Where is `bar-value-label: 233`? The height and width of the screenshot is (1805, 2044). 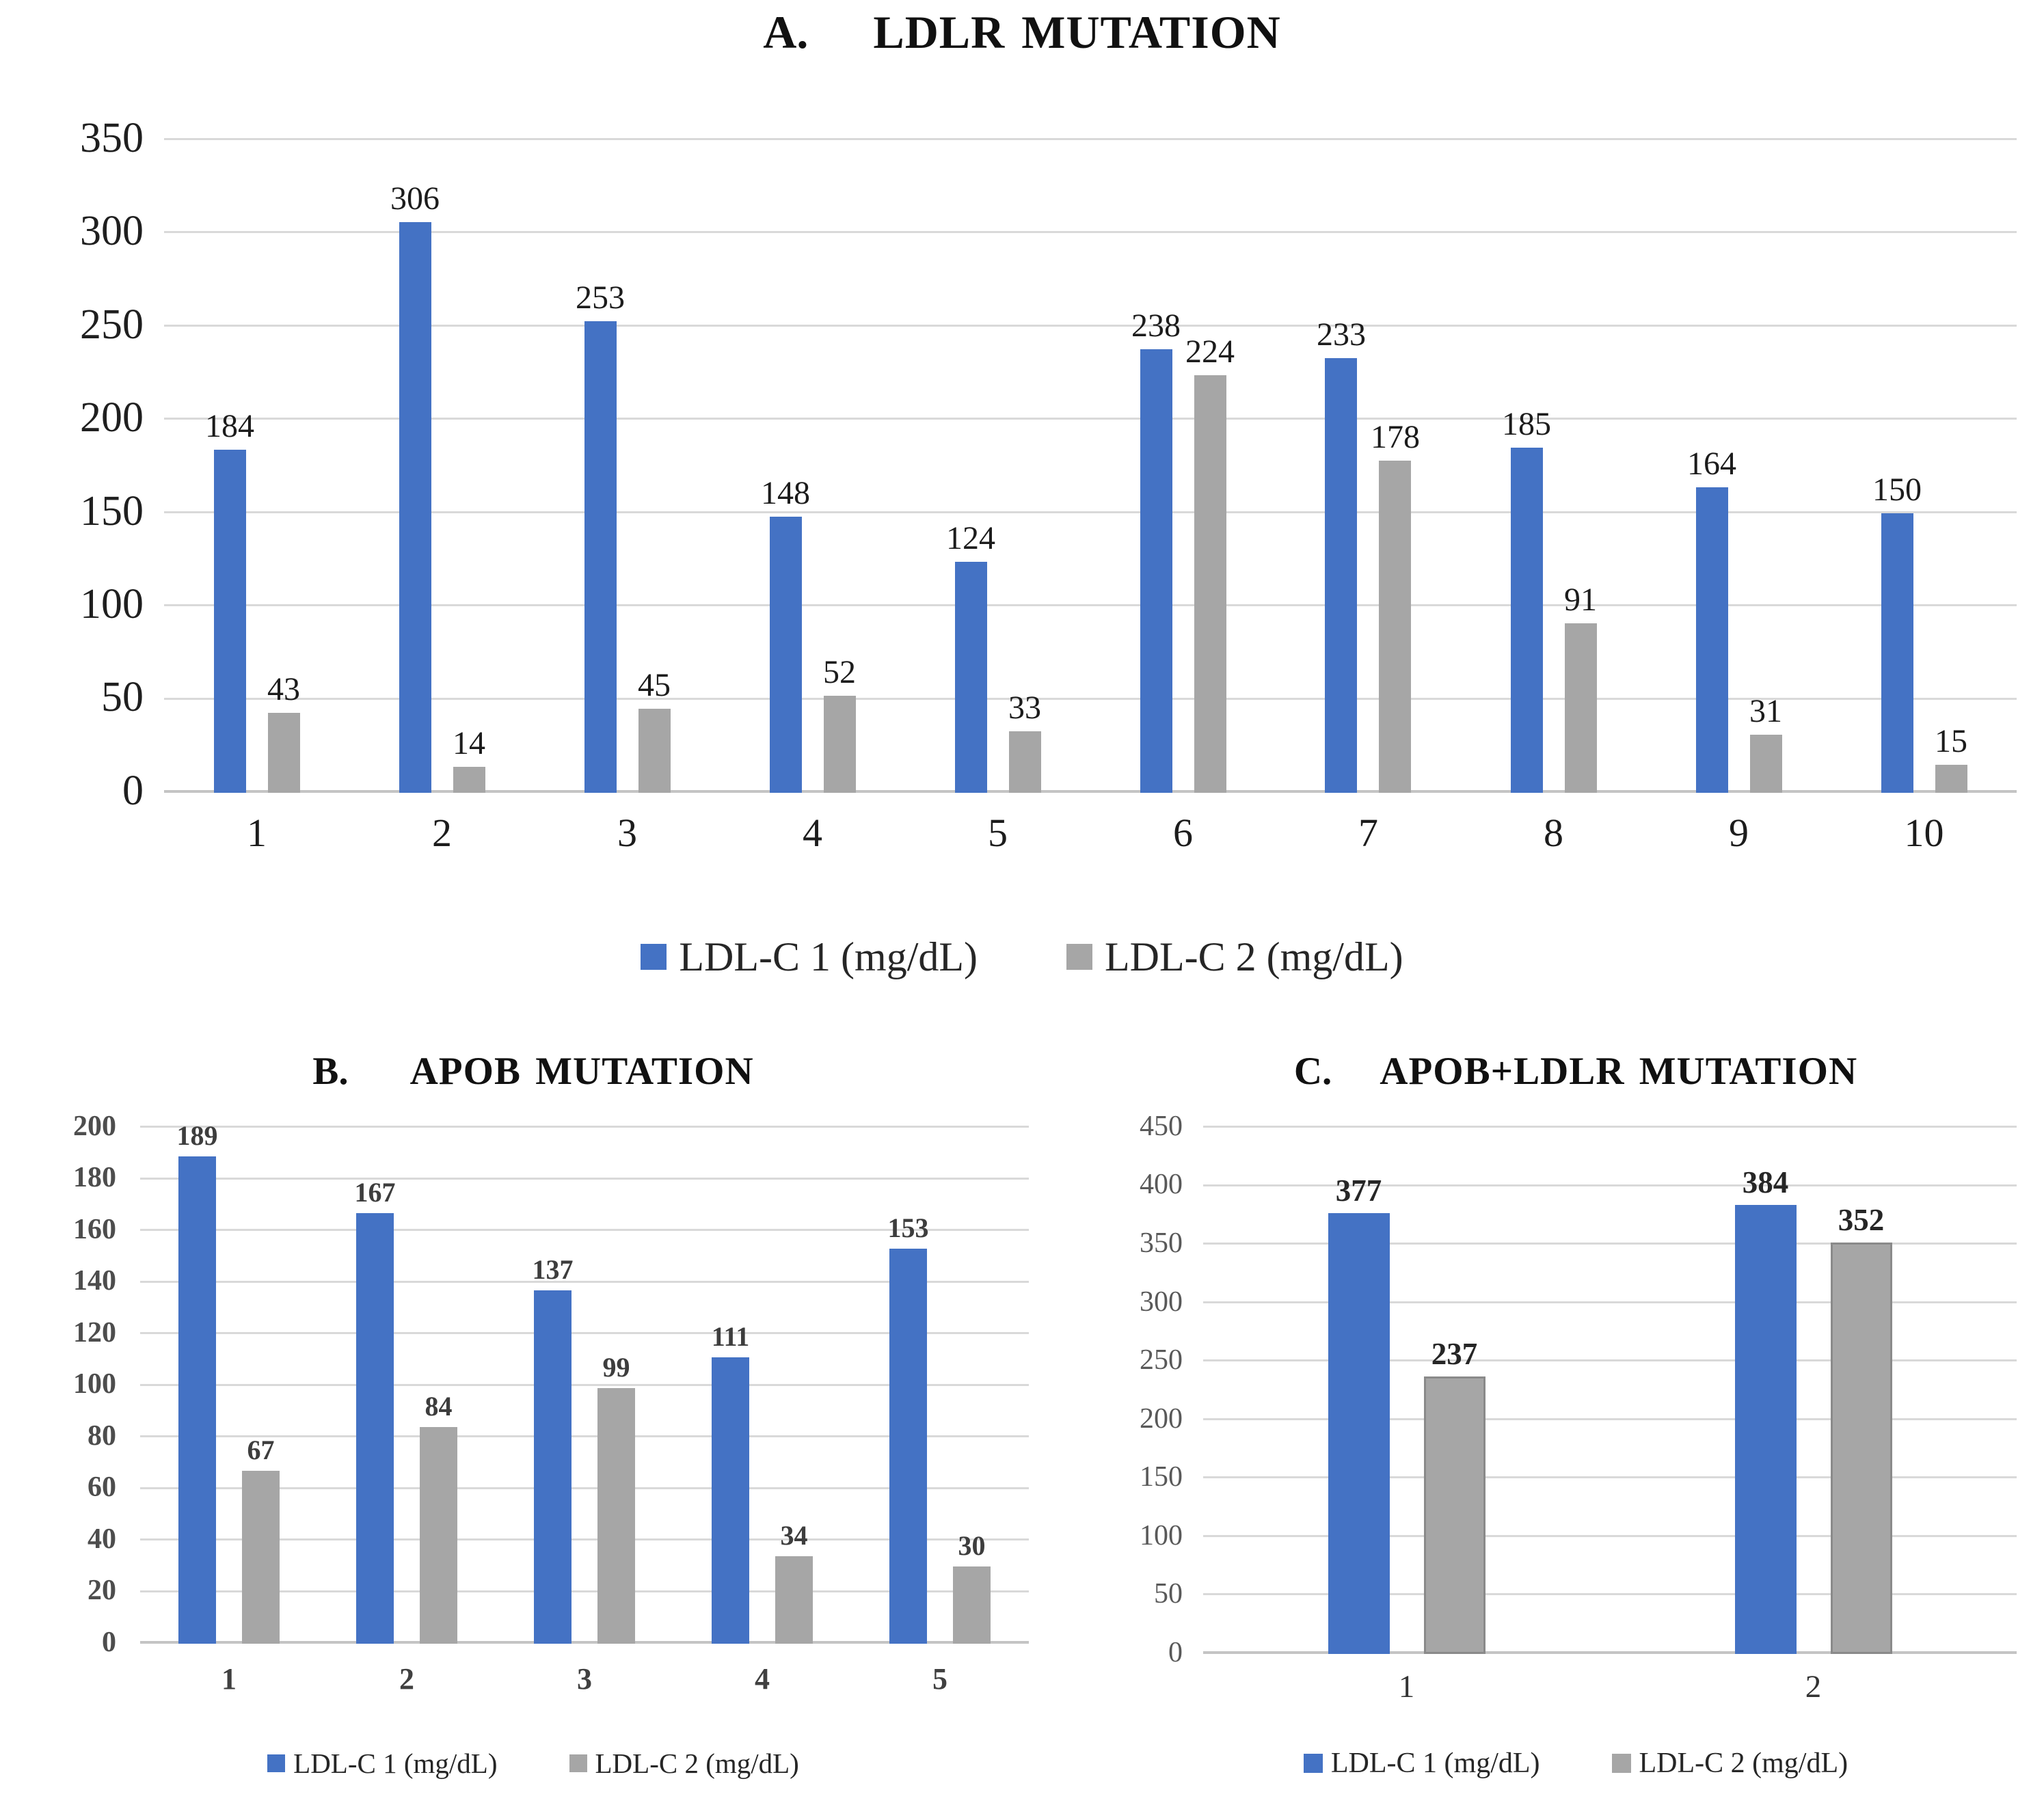 bar-value-label: 233 is located at coordinates (1341, 334).